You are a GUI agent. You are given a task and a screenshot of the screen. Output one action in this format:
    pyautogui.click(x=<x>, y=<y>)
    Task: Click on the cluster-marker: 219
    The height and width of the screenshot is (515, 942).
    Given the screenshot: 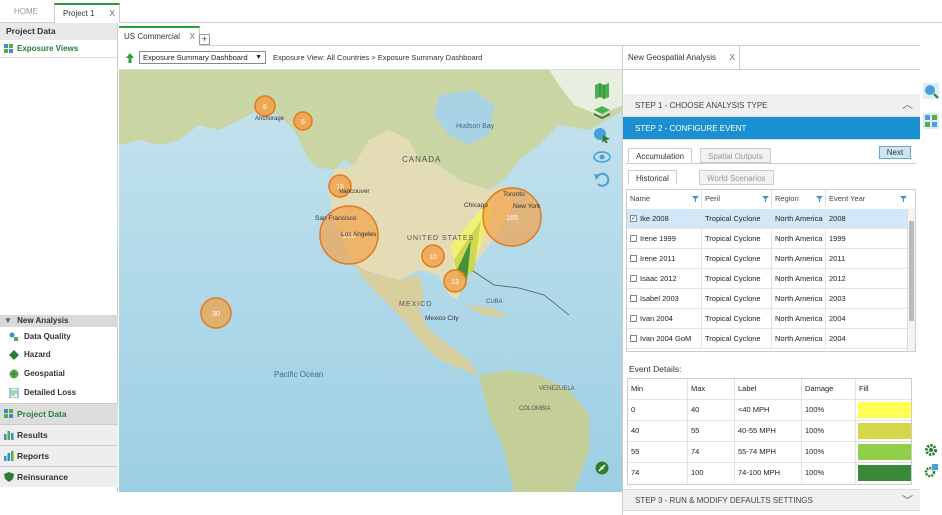 What is the action you would take?
    pyautogui.click(x=349, y=235)
    